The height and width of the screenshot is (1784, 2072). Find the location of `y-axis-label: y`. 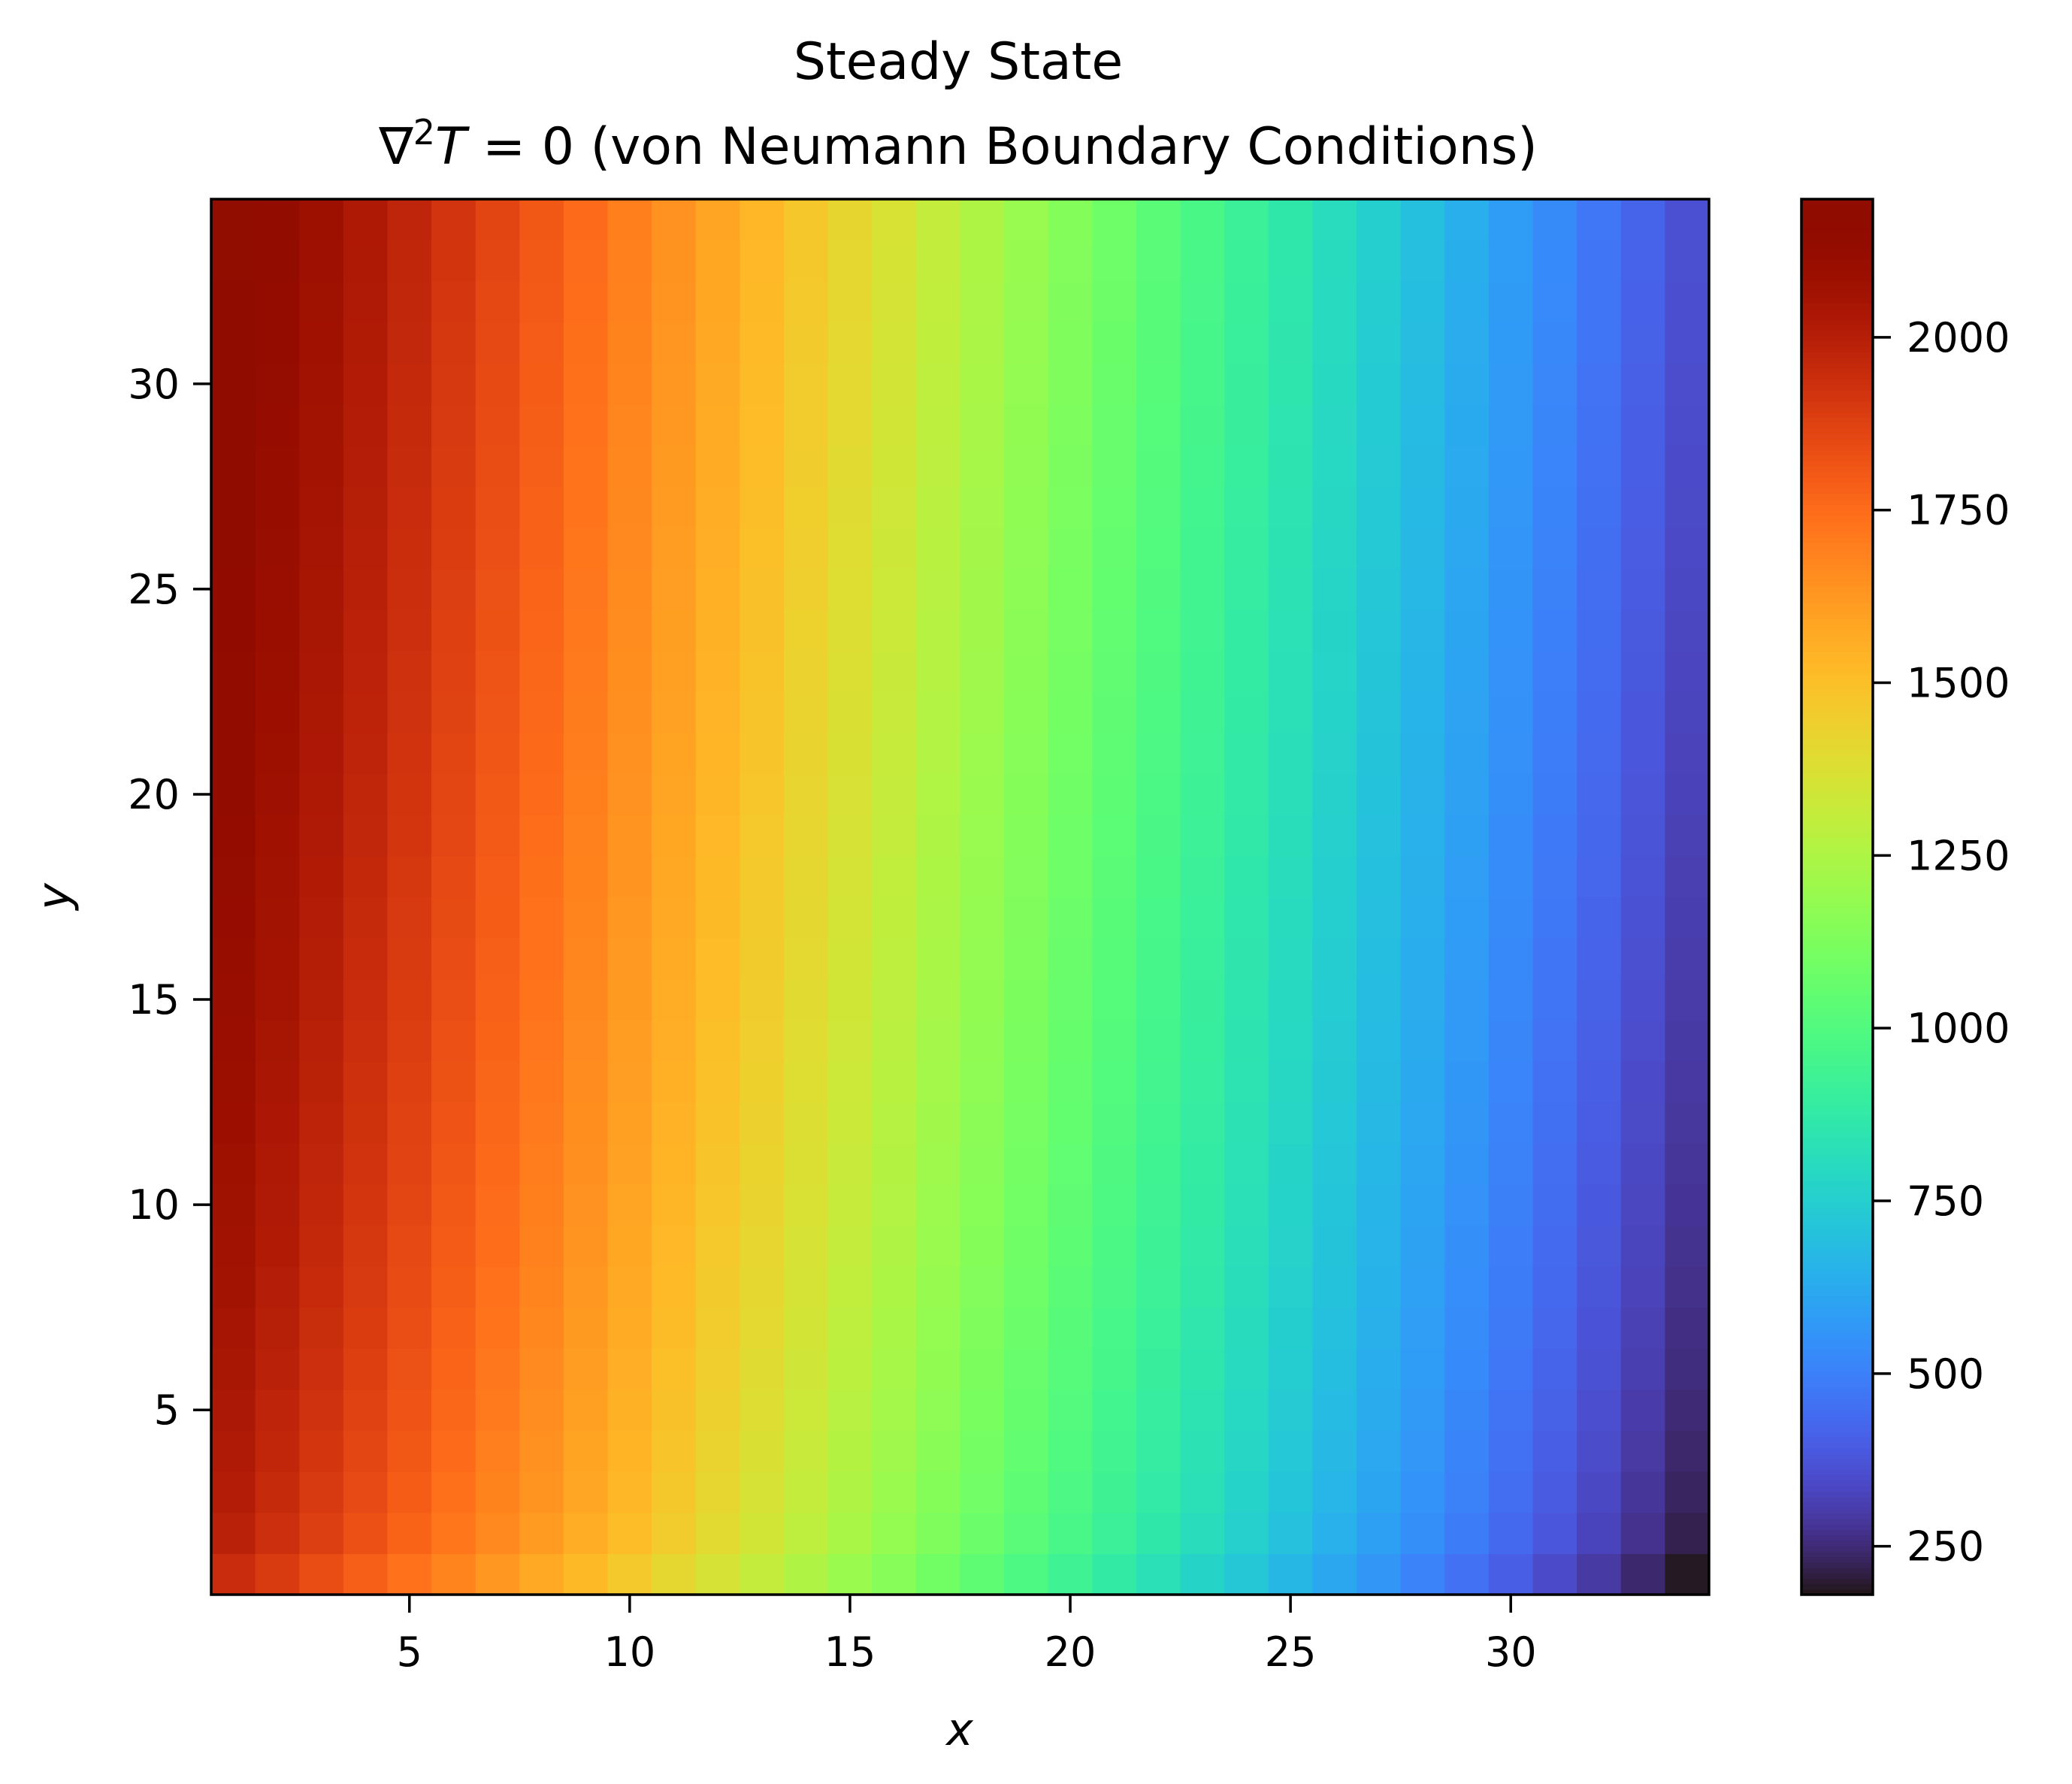

y-axis-label: y is located at coordinates (54, 897).